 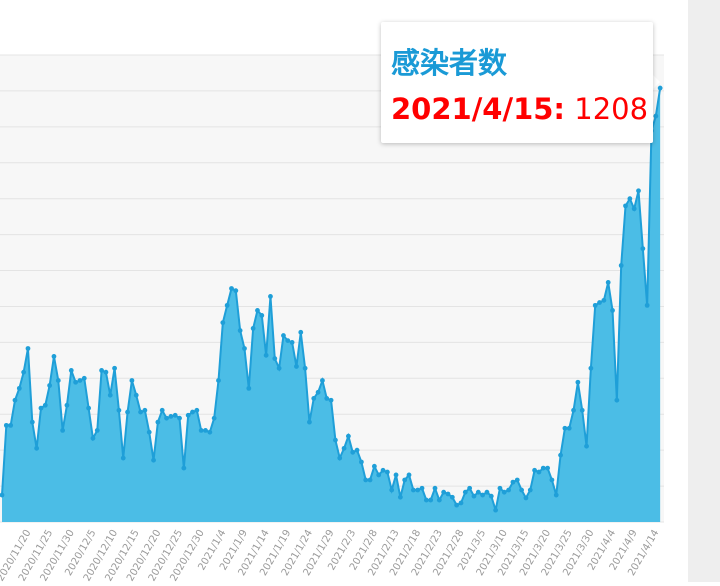 I want to click on tooltip-value-line: 2021/4/15: 1208, so click(x=519, y=109).